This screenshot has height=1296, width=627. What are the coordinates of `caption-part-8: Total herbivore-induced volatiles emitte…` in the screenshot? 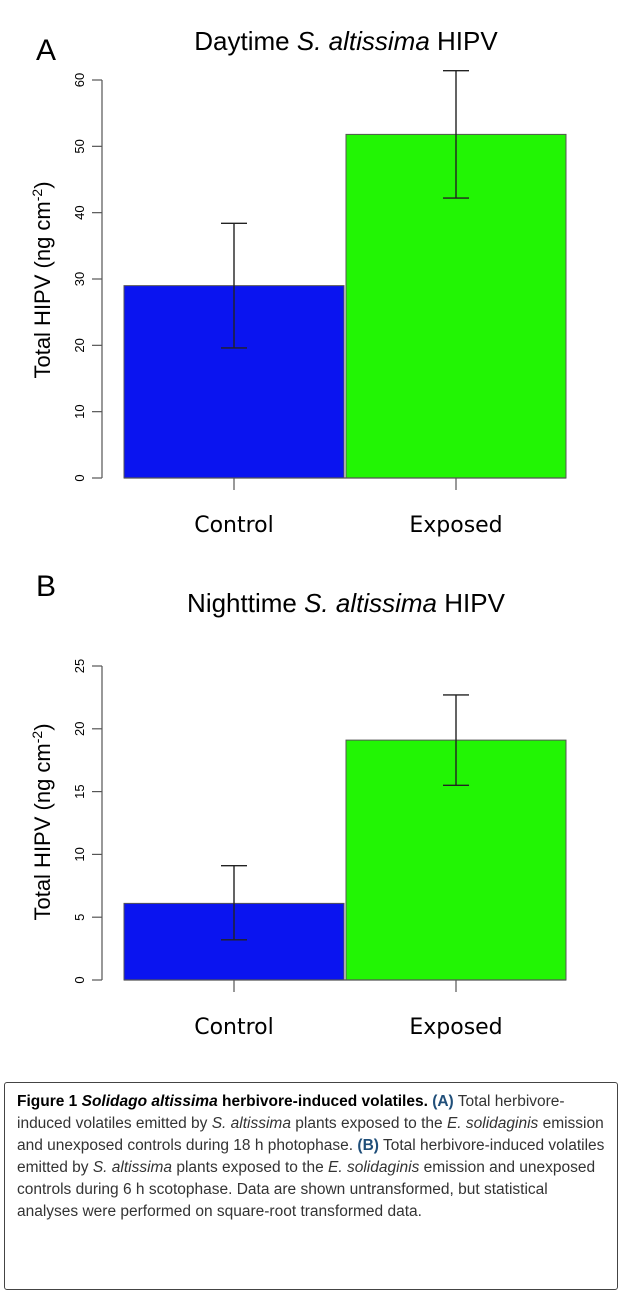 It's located at (311, 1156).